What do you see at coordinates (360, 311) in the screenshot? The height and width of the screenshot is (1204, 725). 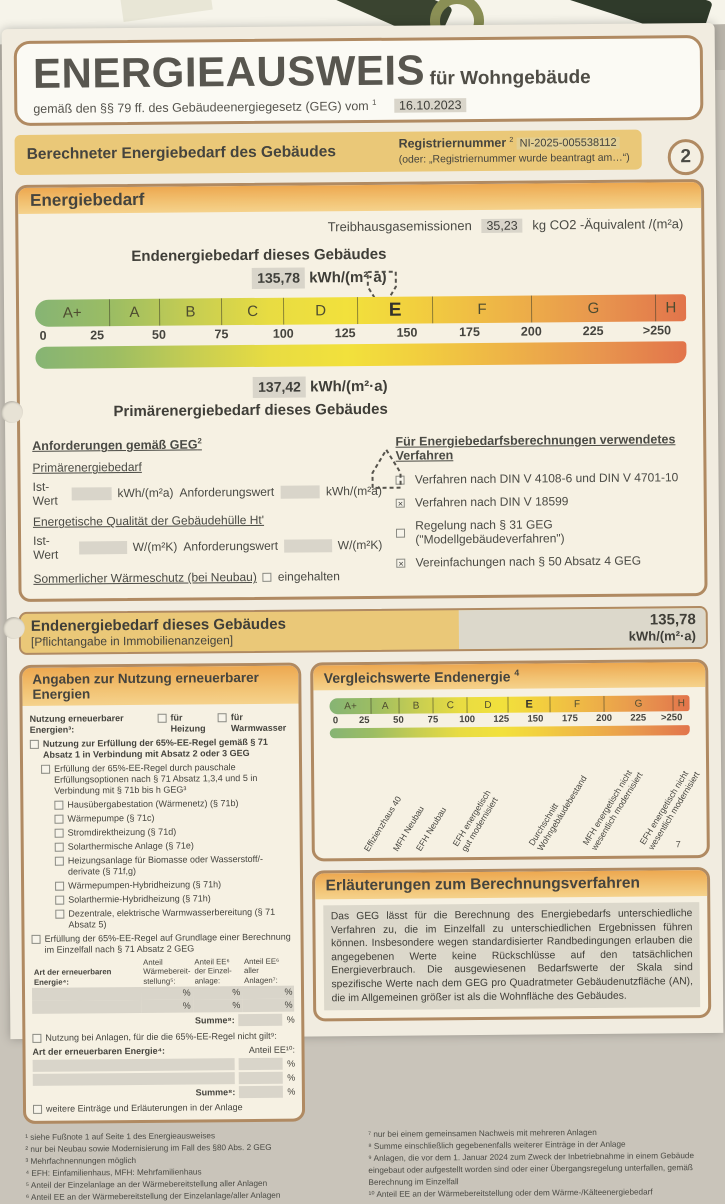 I see `energy-scale-classes: A+ A B C D E F G H` at bounding box center [360, 311].